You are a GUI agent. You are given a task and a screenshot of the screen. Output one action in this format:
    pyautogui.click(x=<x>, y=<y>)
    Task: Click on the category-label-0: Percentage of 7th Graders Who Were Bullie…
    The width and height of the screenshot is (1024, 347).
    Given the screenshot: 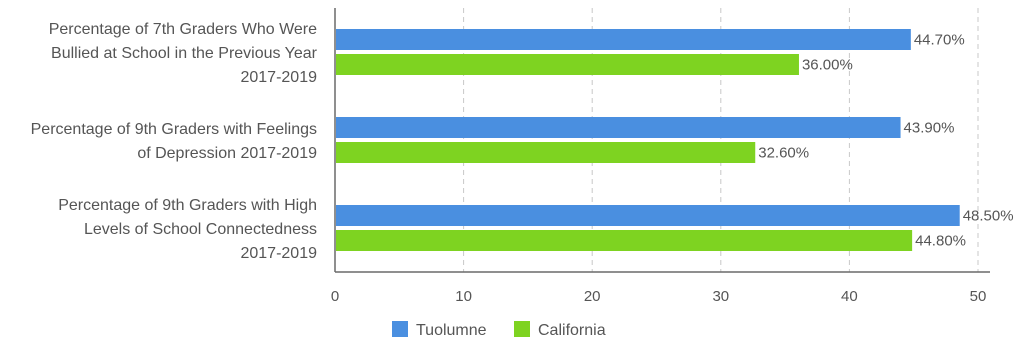 What is the action you would take?
    pyautogui.click(x=183, y=53)
    